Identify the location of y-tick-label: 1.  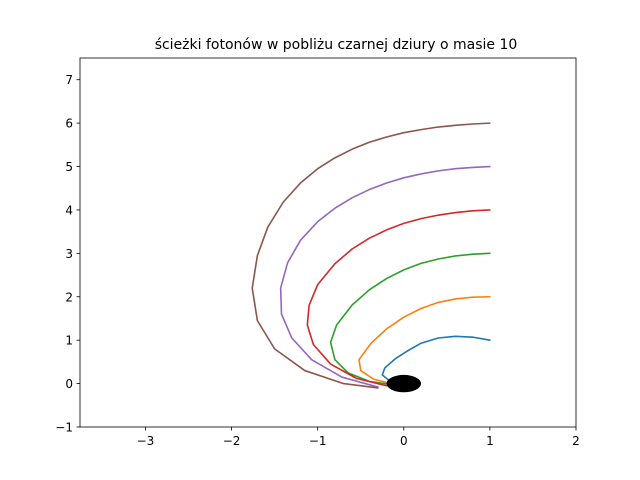
(69, 341).